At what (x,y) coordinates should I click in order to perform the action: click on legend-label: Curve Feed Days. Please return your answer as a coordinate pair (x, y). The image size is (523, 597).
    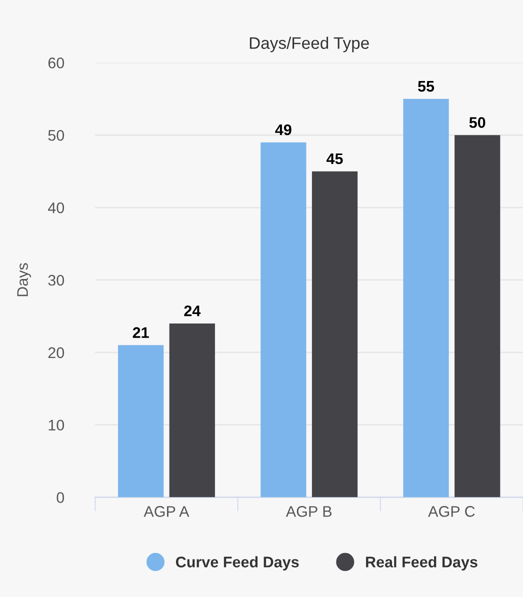
    Looking at the image, I should click on (237, 563).